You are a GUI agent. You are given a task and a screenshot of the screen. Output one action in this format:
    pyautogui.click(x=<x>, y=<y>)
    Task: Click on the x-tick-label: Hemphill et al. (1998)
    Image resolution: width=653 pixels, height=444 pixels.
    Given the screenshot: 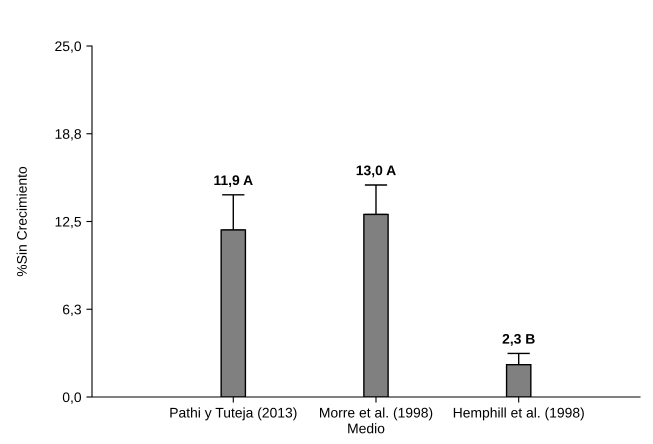 What is the action you would take?
    pyautogui.click(x=519, y=413)
    